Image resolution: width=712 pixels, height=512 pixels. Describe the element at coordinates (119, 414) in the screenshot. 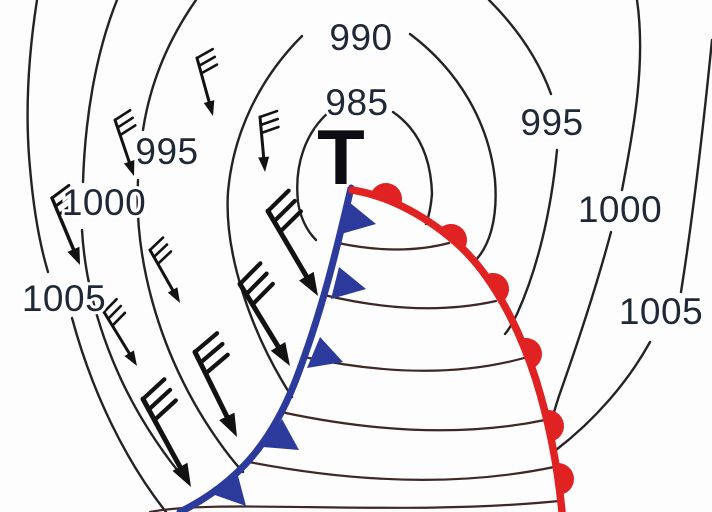

I see `isobar-1005-left-lower` at that location.